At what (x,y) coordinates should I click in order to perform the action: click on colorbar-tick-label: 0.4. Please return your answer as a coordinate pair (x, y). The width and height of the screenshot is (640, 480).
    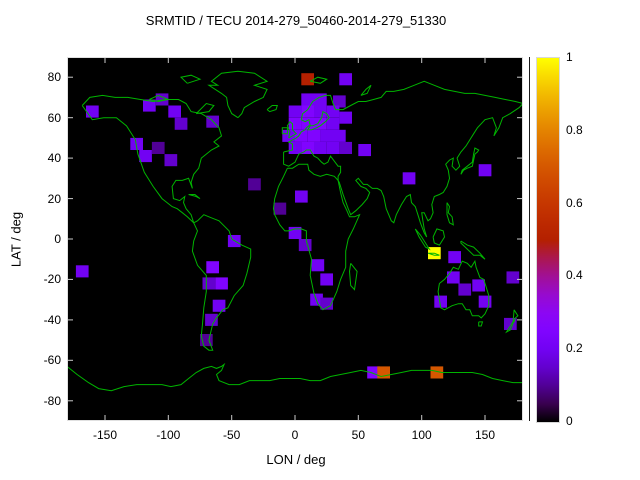
    Looking at the image, I should click on (574, 275).